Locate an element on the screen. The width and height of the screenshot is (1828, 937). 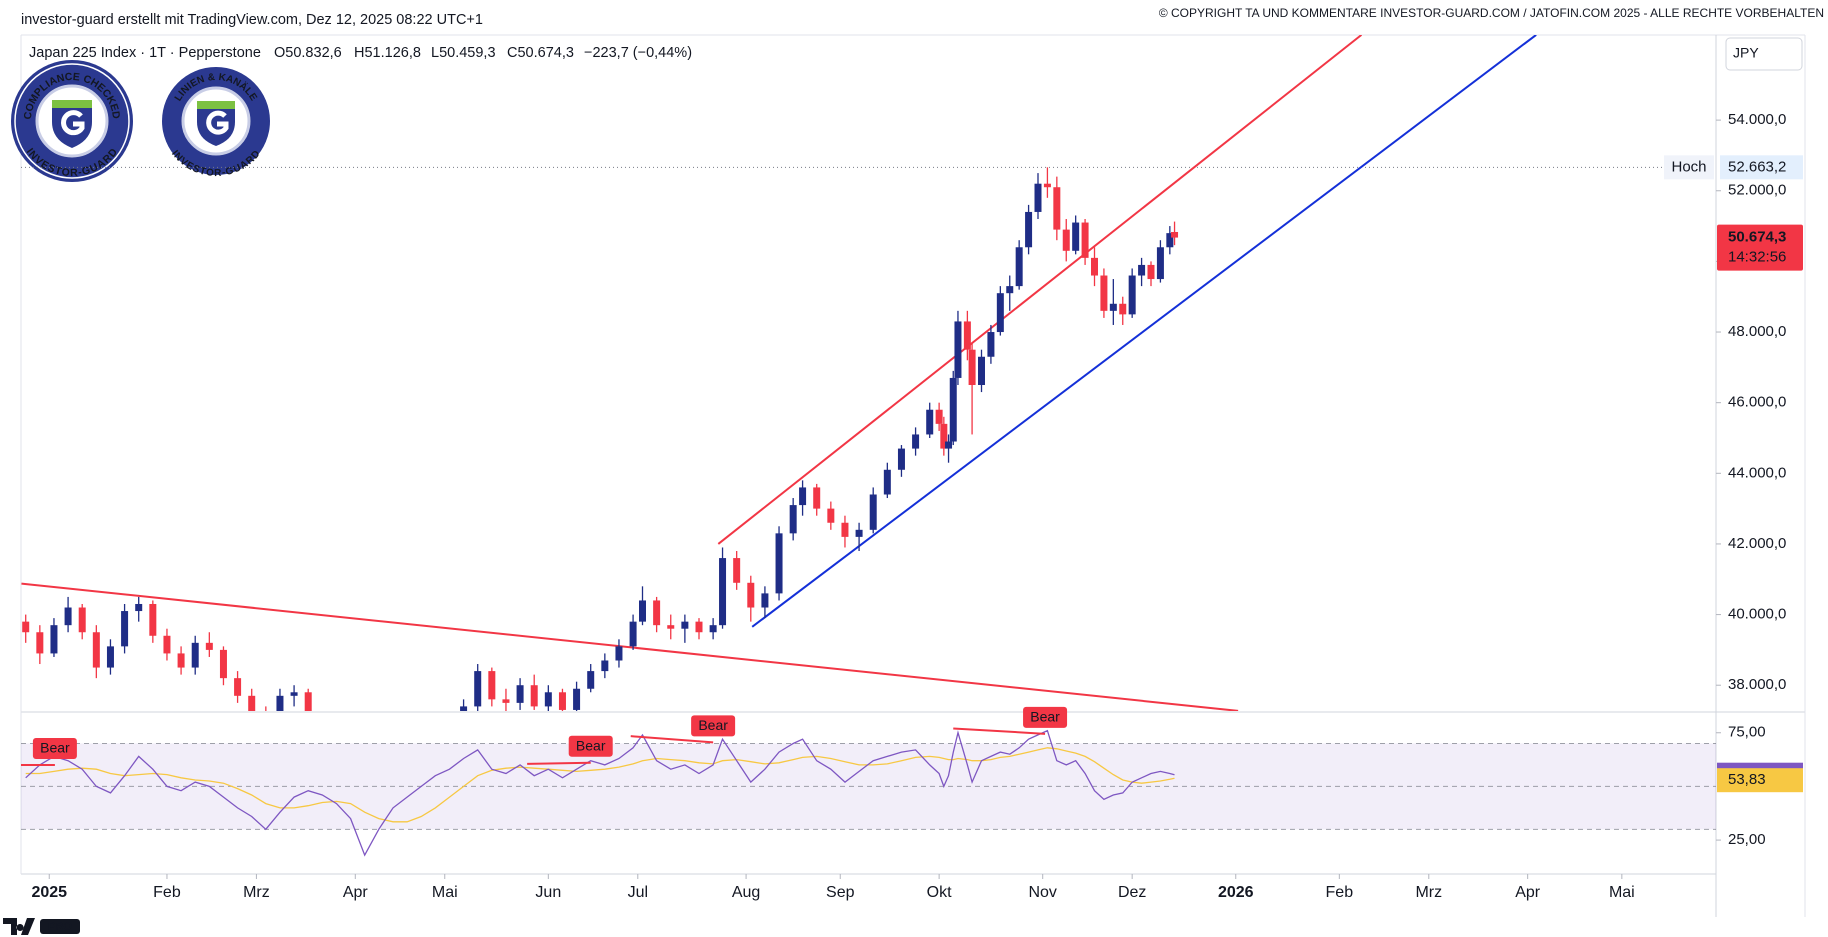
tv-logo-pro-box is located at coordinates (60, 926).